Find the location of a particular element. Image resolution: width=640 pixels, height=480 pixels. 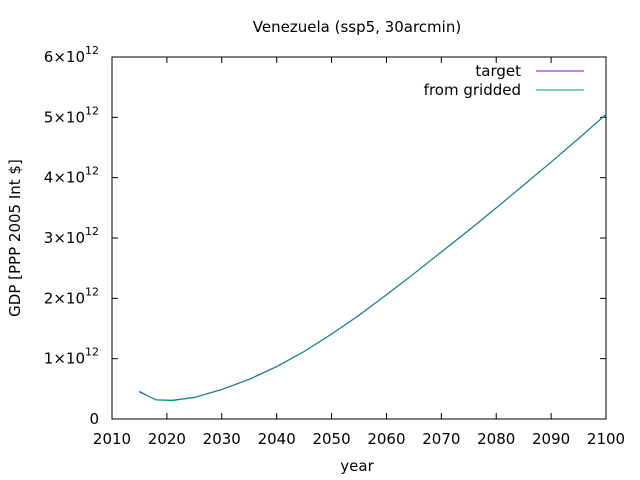

y-tick-label: 3×10¹² is located at coordinates (71, 236).